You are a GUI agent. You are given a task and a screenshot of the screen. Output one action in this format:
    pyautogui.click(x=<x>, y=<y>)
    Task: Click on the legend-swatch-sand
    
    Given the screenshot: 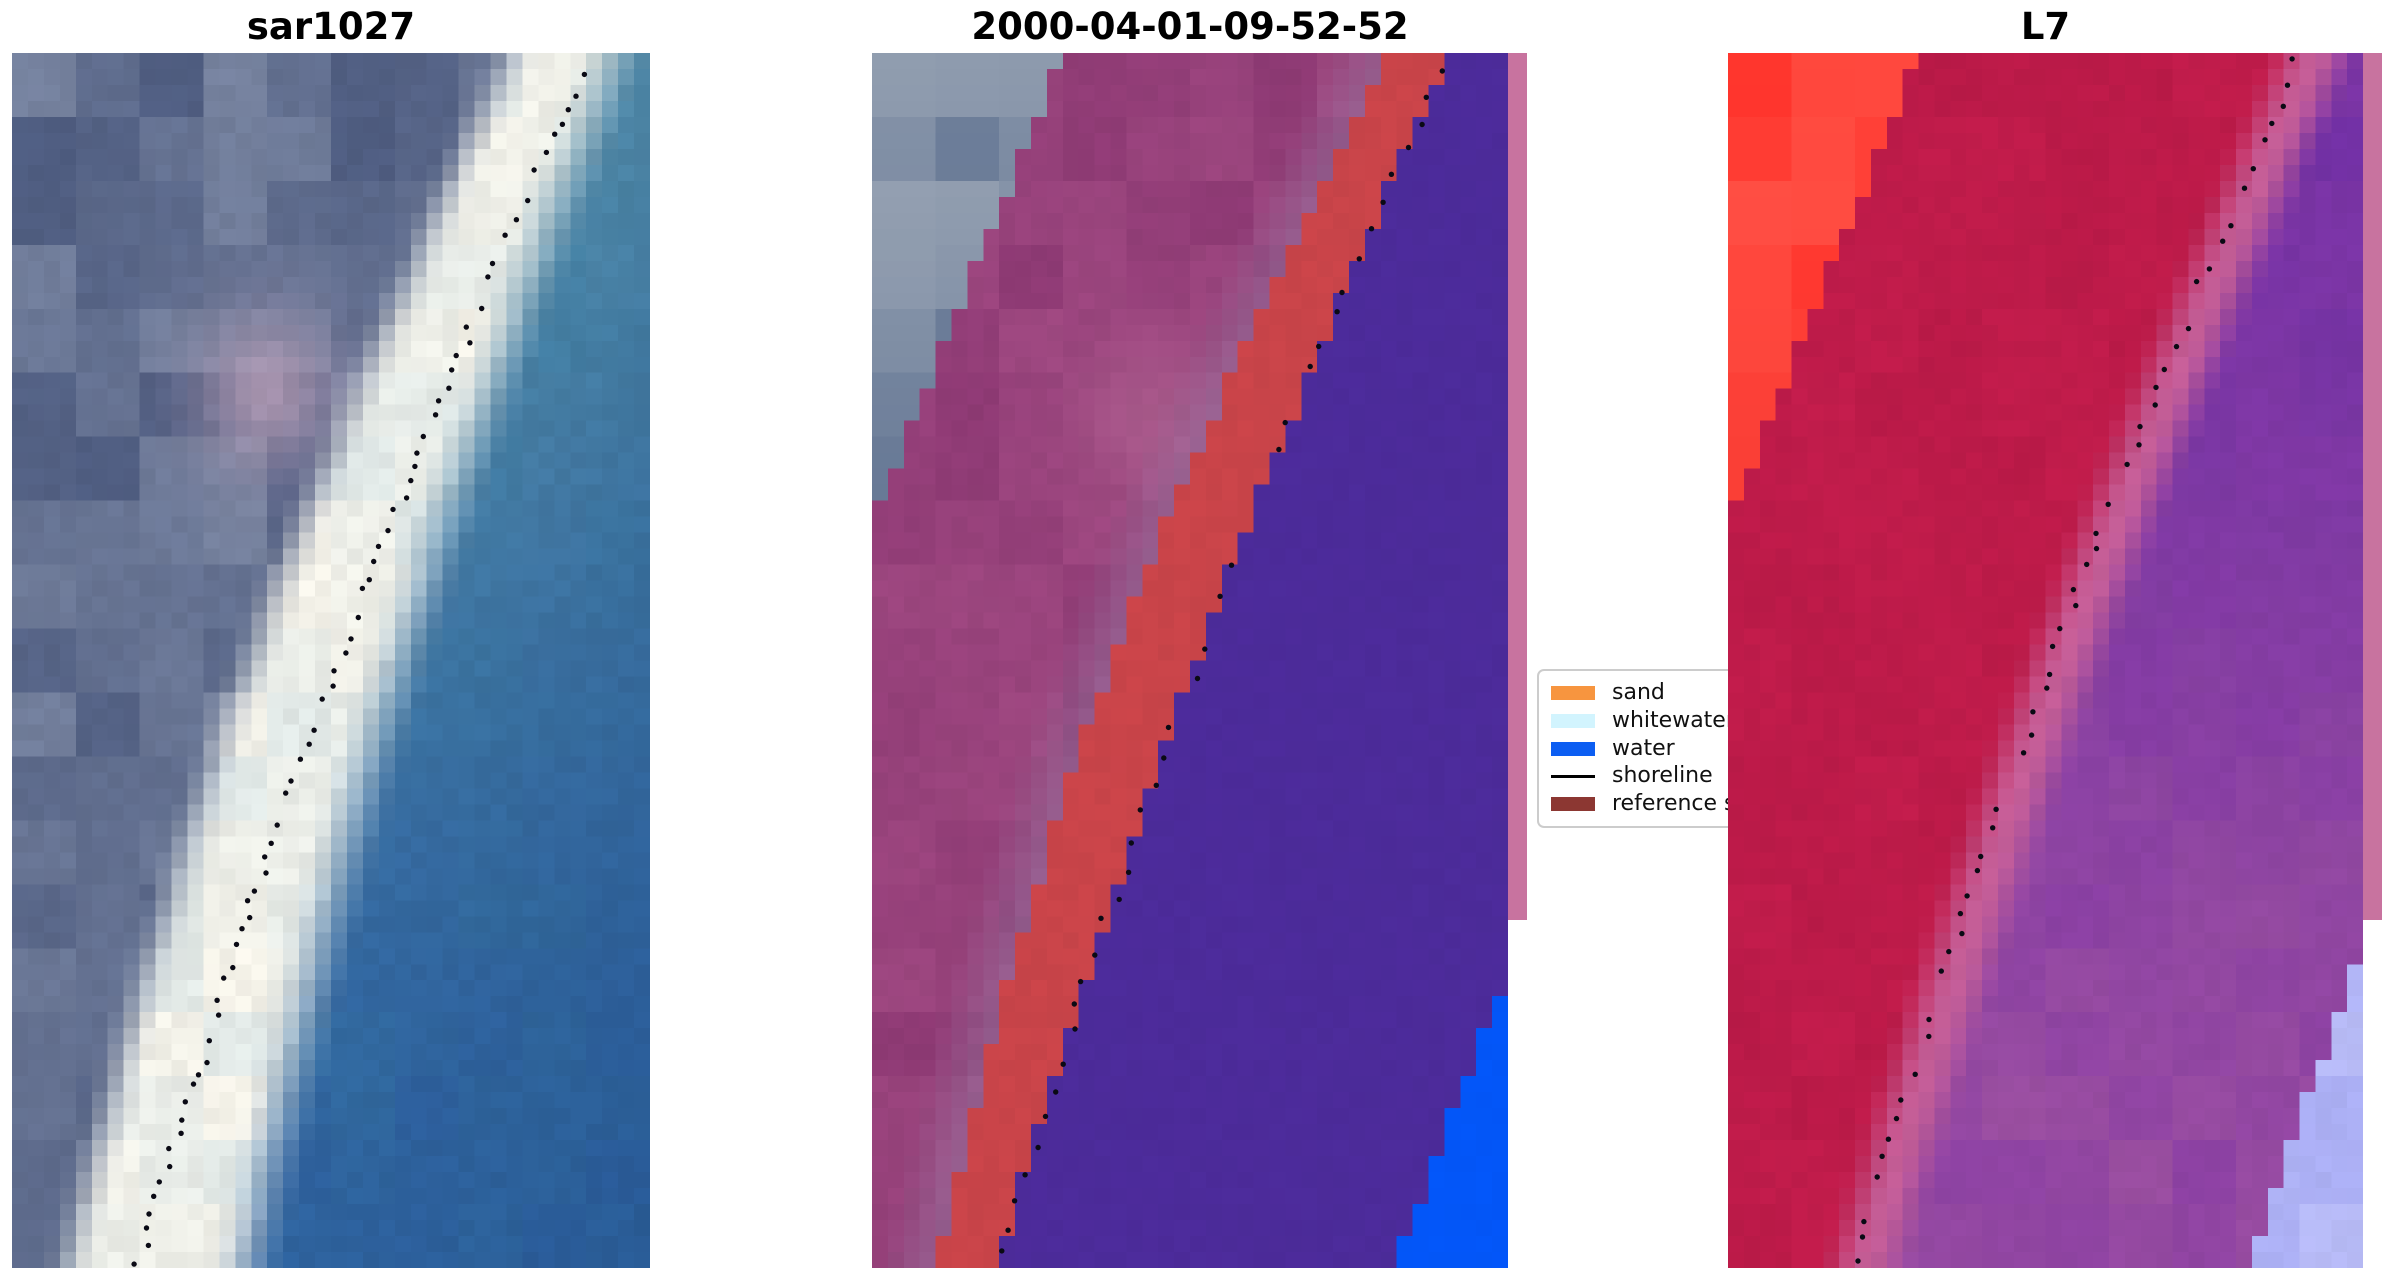 What is the action you would take?
    pyautogui.click(x=1573, y=693)
    